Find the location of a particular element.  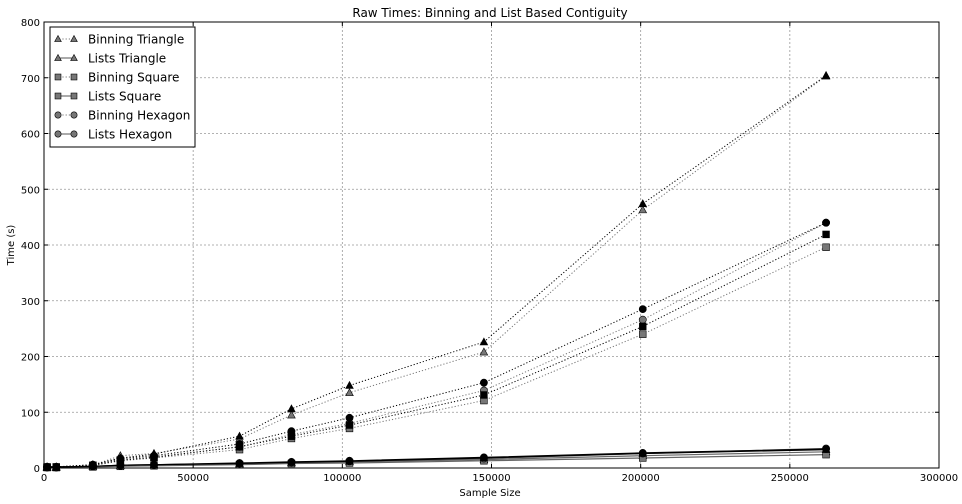

legend-label: Lists Triangle is located at coordinates (127, 59).